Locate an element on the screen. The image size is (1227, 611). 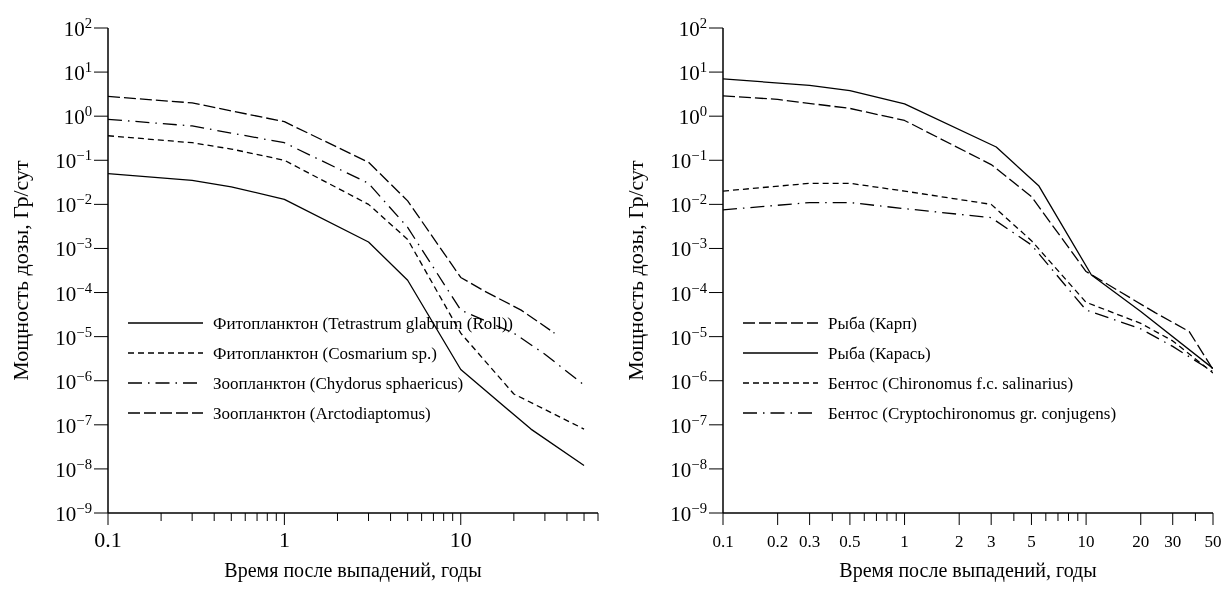
x-tick-label: 0.5 is located at coordinates (850, 541).